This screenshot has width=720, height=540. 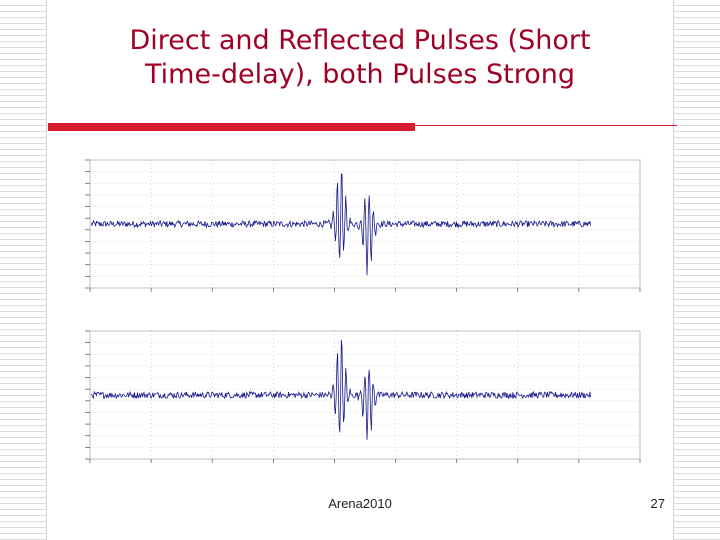 I want to click on page-number: 27, so click(x=657, y=503).